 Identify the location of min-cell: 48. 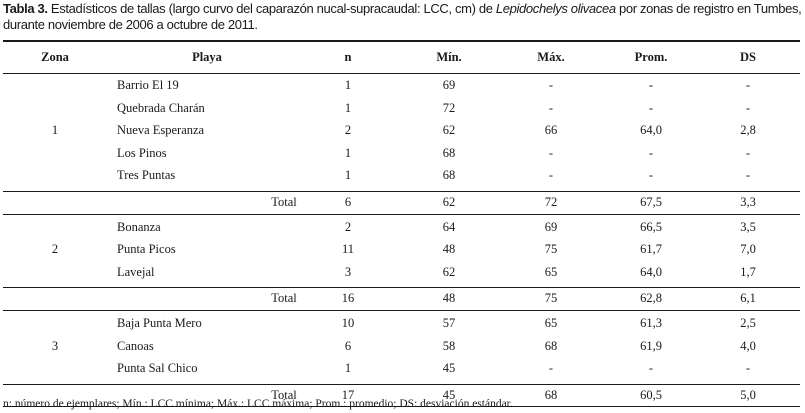
(449, 249).